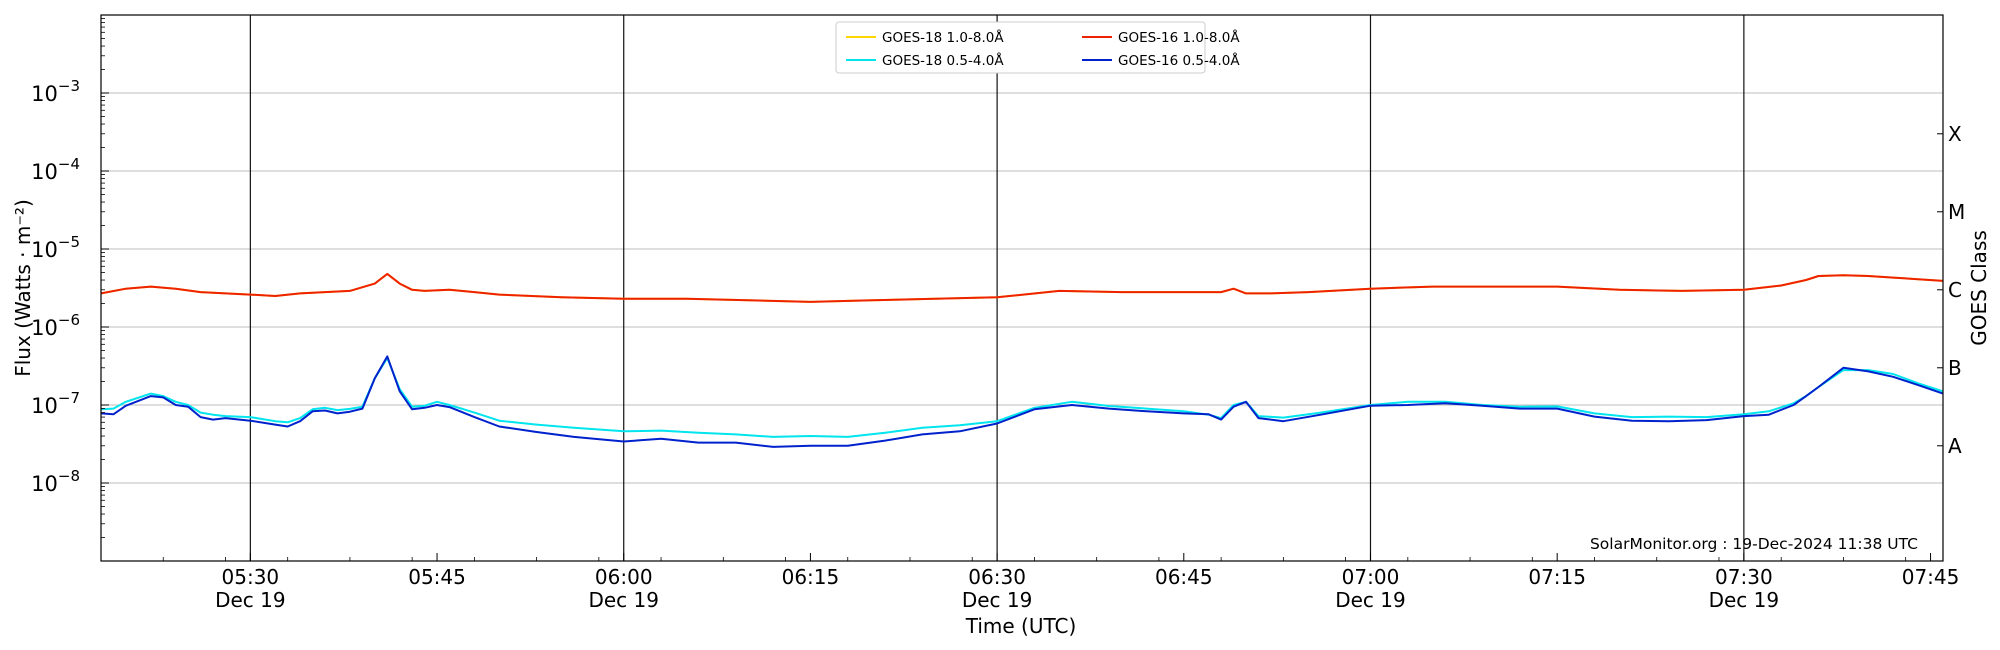 The height and width of the screenshot is (650, 2000). What do you see at coordinates (1557, 577) in the screenshot?
I see `x-tick-time-label: 07:15` at bounding box center [1557, 577].